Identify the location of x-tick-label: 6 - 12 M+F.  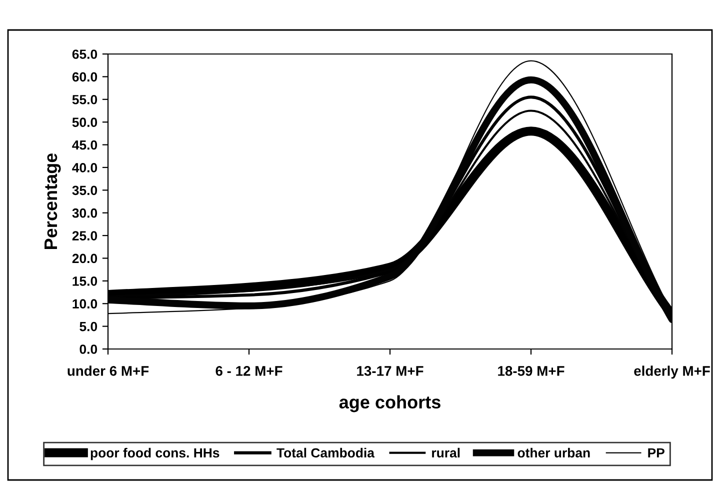
(249, 371).